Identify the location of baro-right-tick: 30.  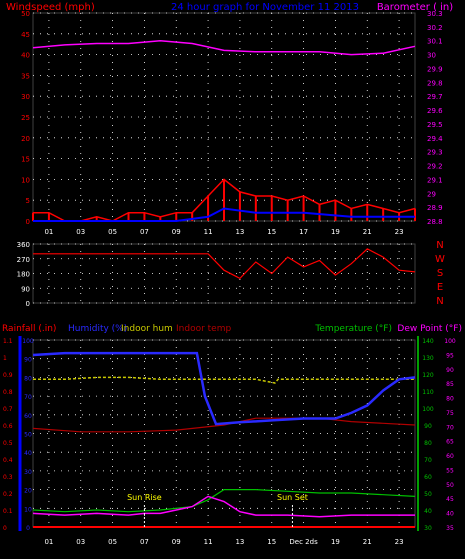
(431, 56).